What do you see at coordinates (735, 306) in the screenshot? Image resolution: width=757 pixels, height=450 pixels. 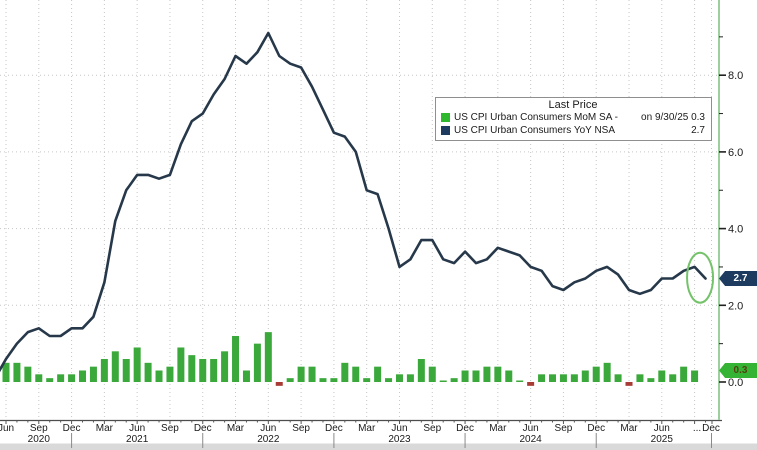 I see `y-axis-label: 2.0` at bounding box center [735, 306].